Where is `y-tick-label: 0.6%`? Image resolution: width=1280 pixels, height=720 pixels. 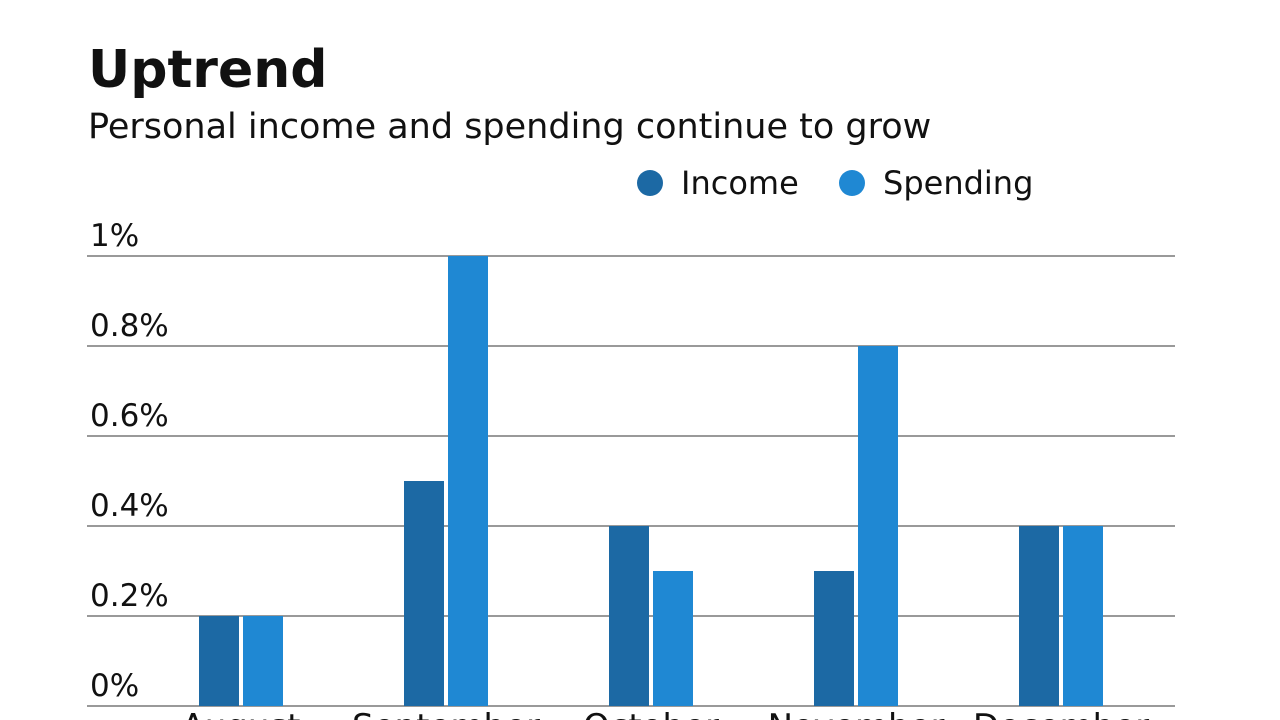 y-tick-label: 0.6% is located at coordinates (129, 416).